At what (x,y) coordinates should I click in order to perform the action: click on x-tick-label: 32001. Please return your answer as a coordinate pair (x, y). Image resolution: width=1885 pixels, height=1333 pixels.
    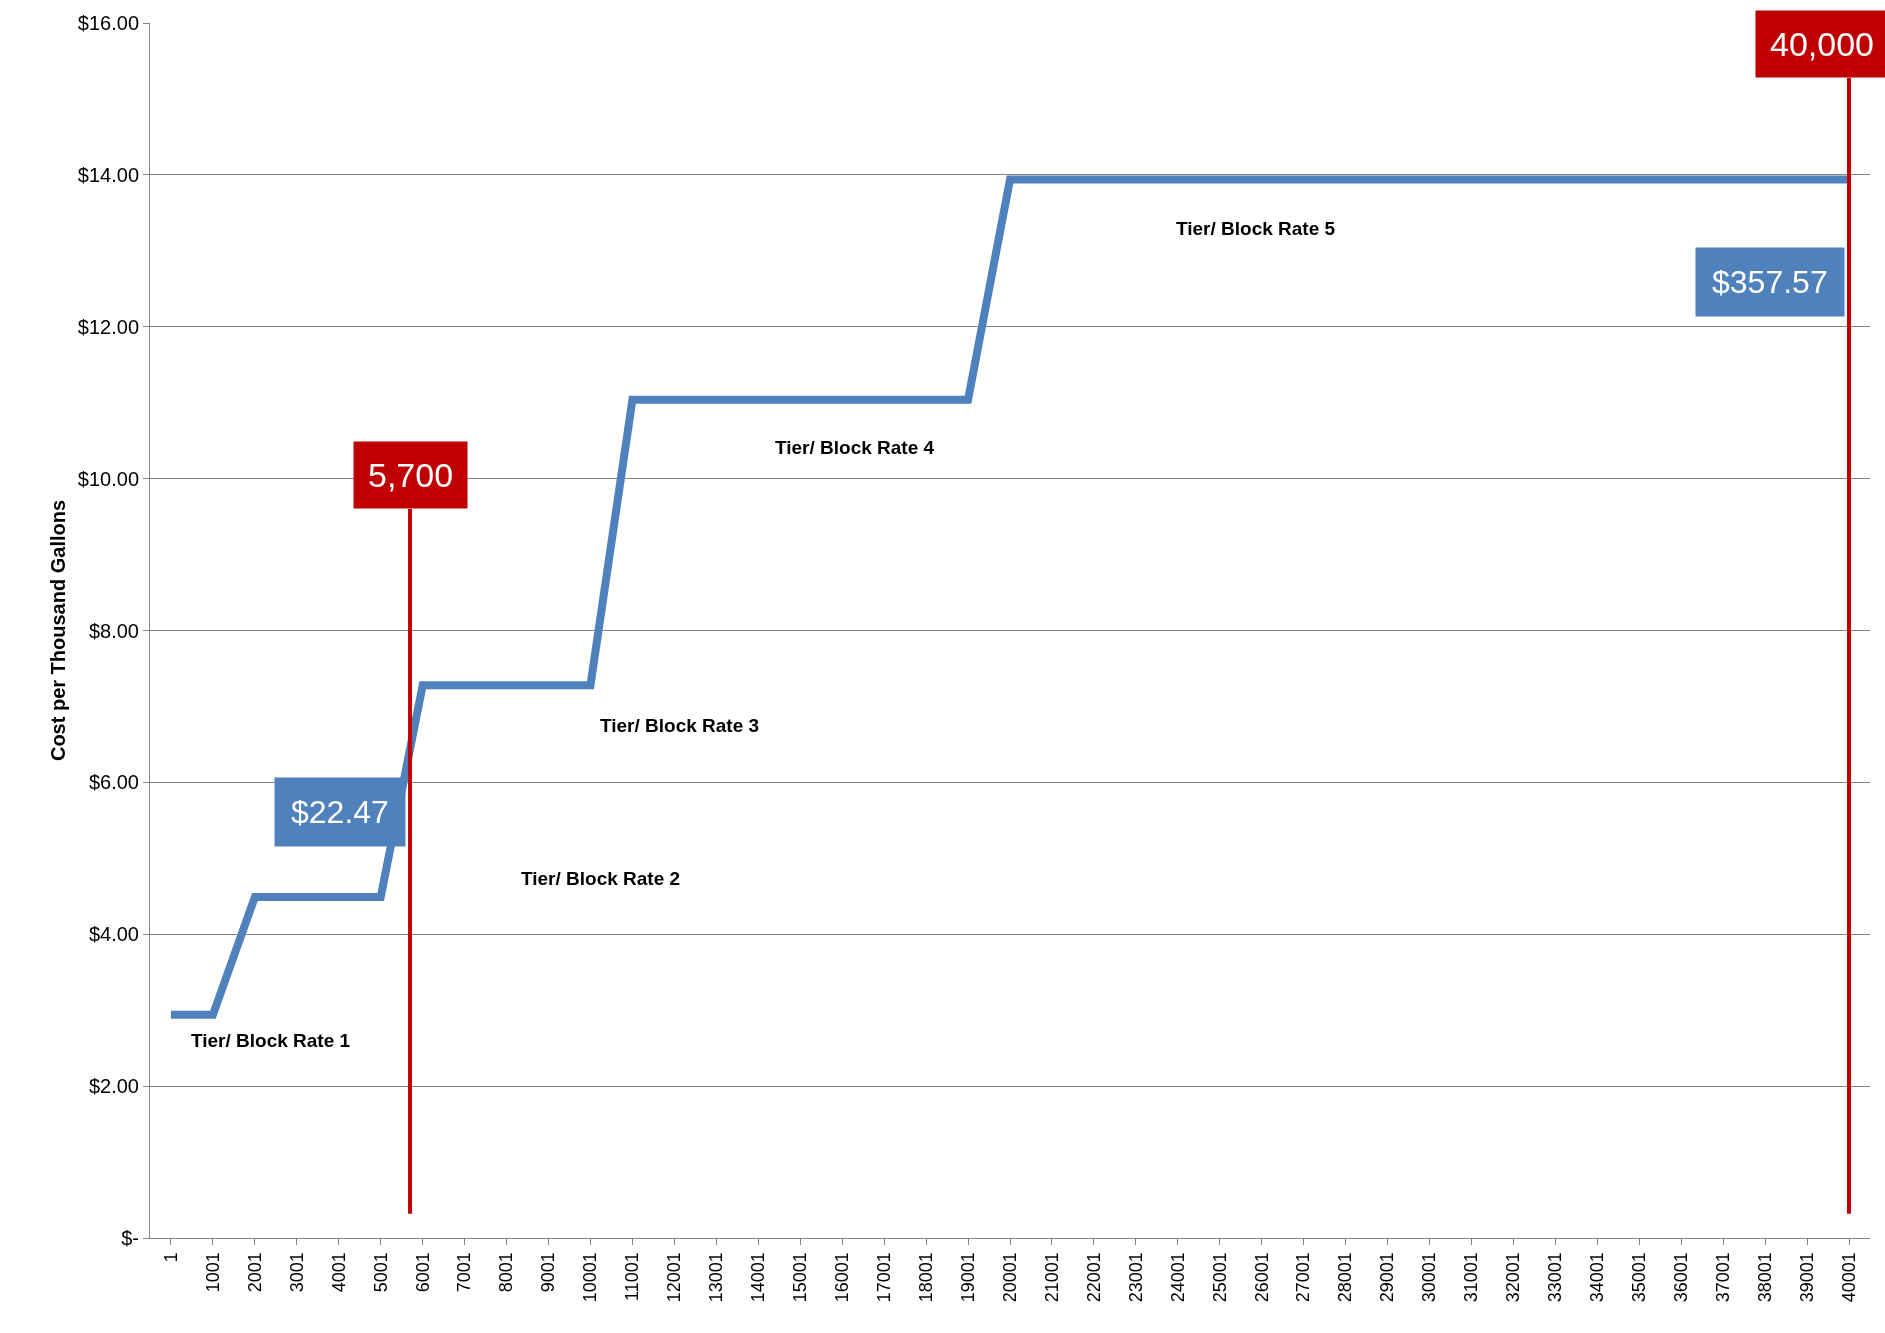
    Looking at the image, I should click on (1513, 1277).